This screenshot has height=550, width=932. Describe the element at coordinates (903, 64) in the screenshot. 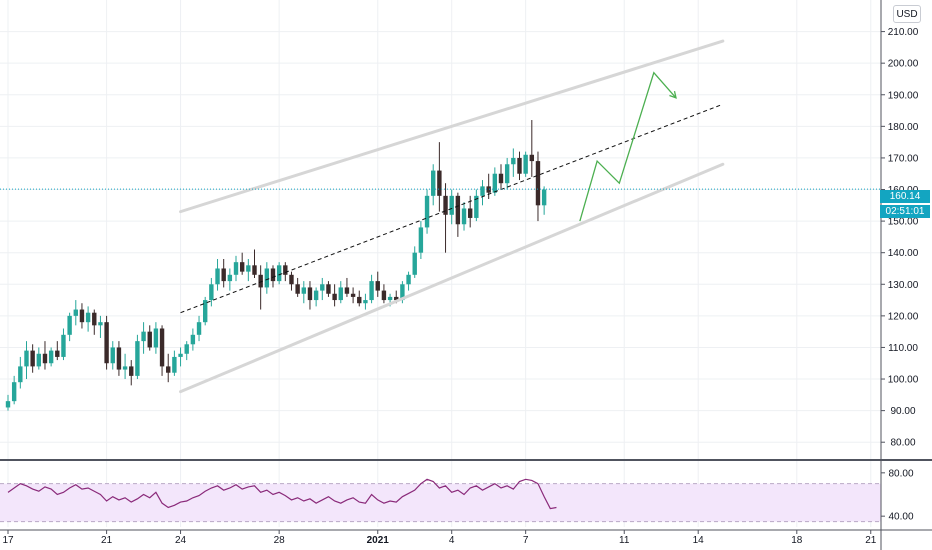

I see `price-tick-label: 200.00` at that location.